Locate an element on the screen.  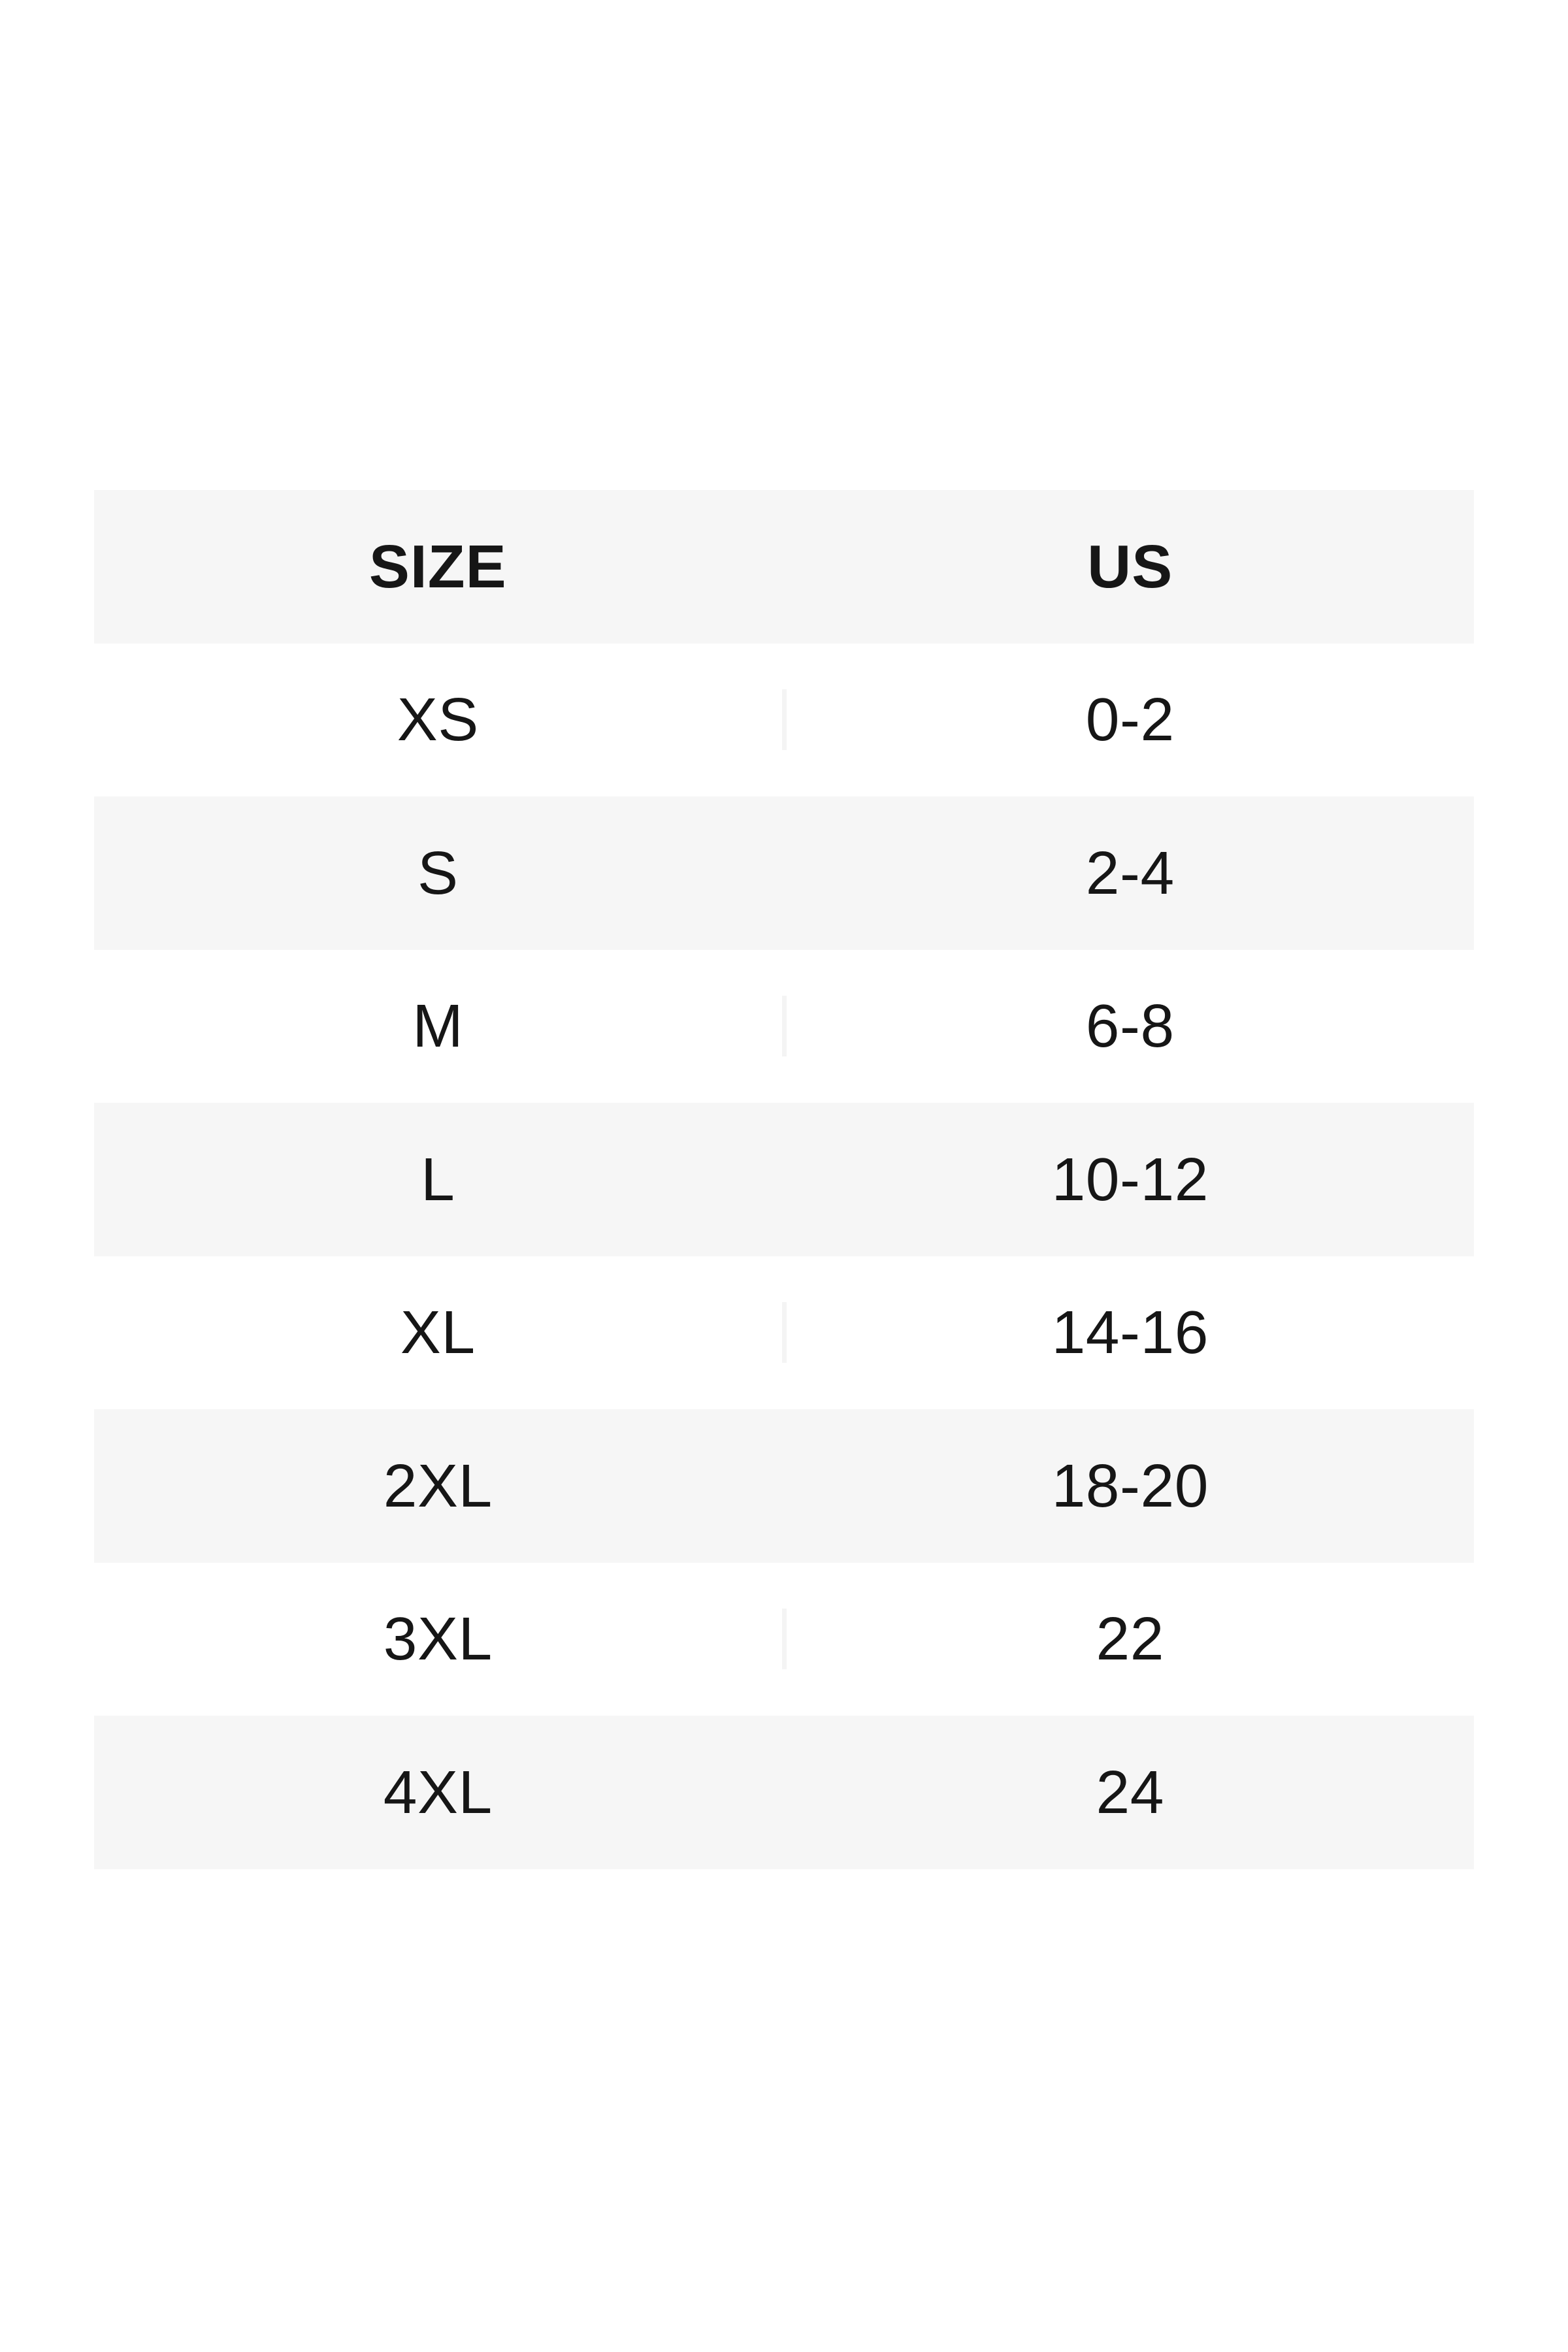
table-row: XS 0-2 is located at coordinates (784, 720).